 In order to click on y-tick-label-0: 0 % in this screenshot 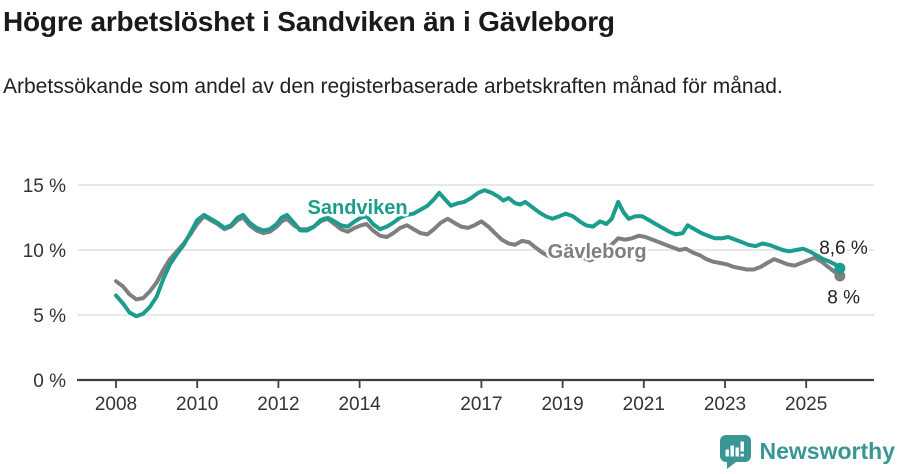, I will do `click(49, 381)`.